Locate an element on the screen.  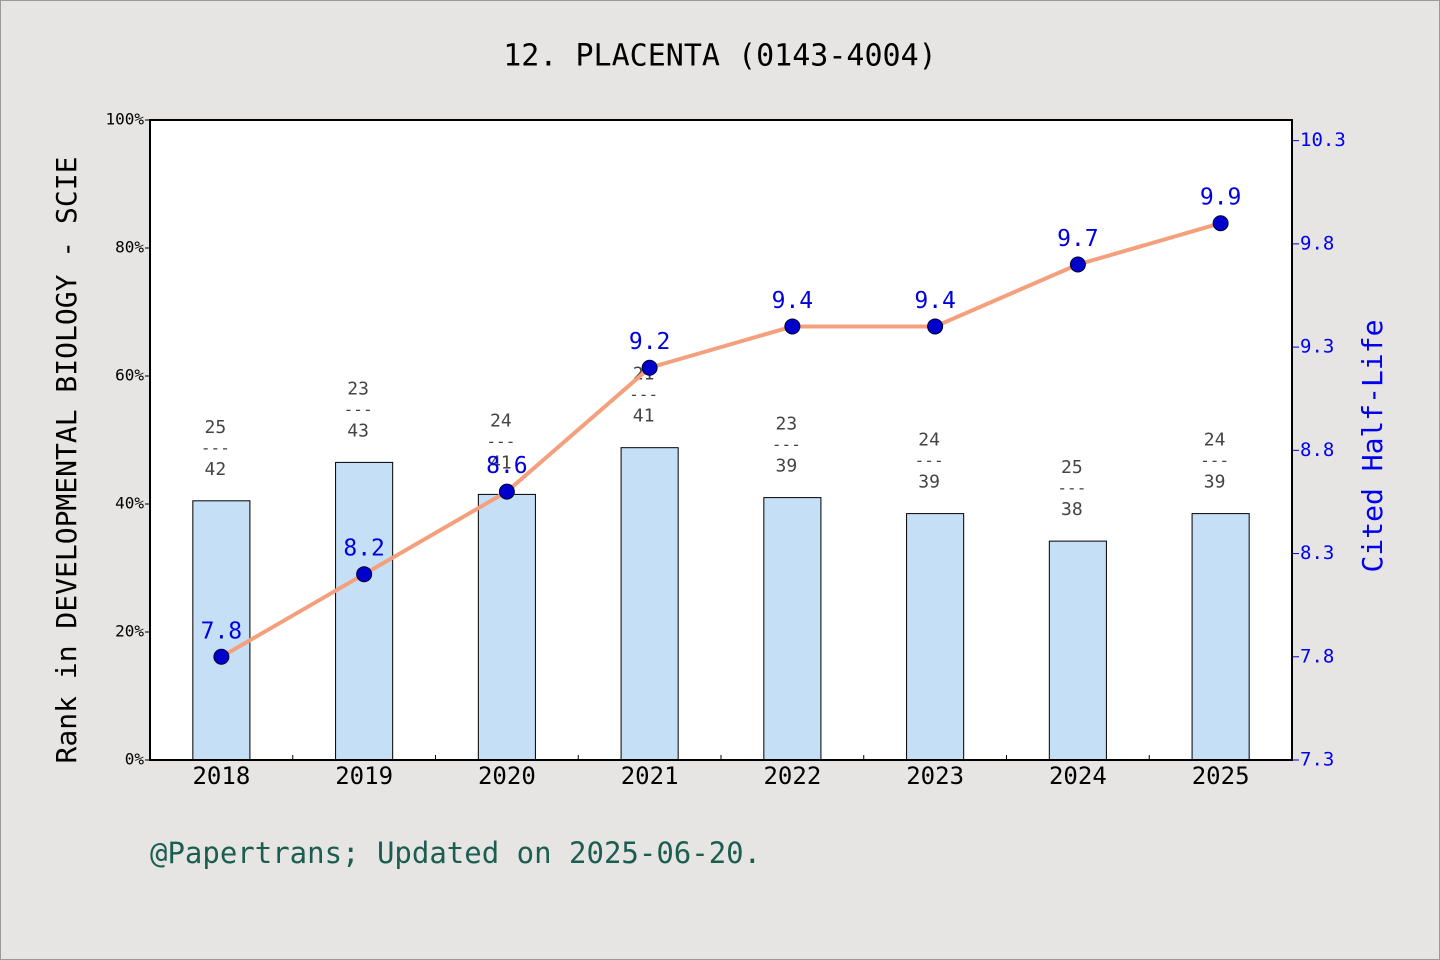
y2-tick-label: 9.3 is located at coordinates (1317, 347).